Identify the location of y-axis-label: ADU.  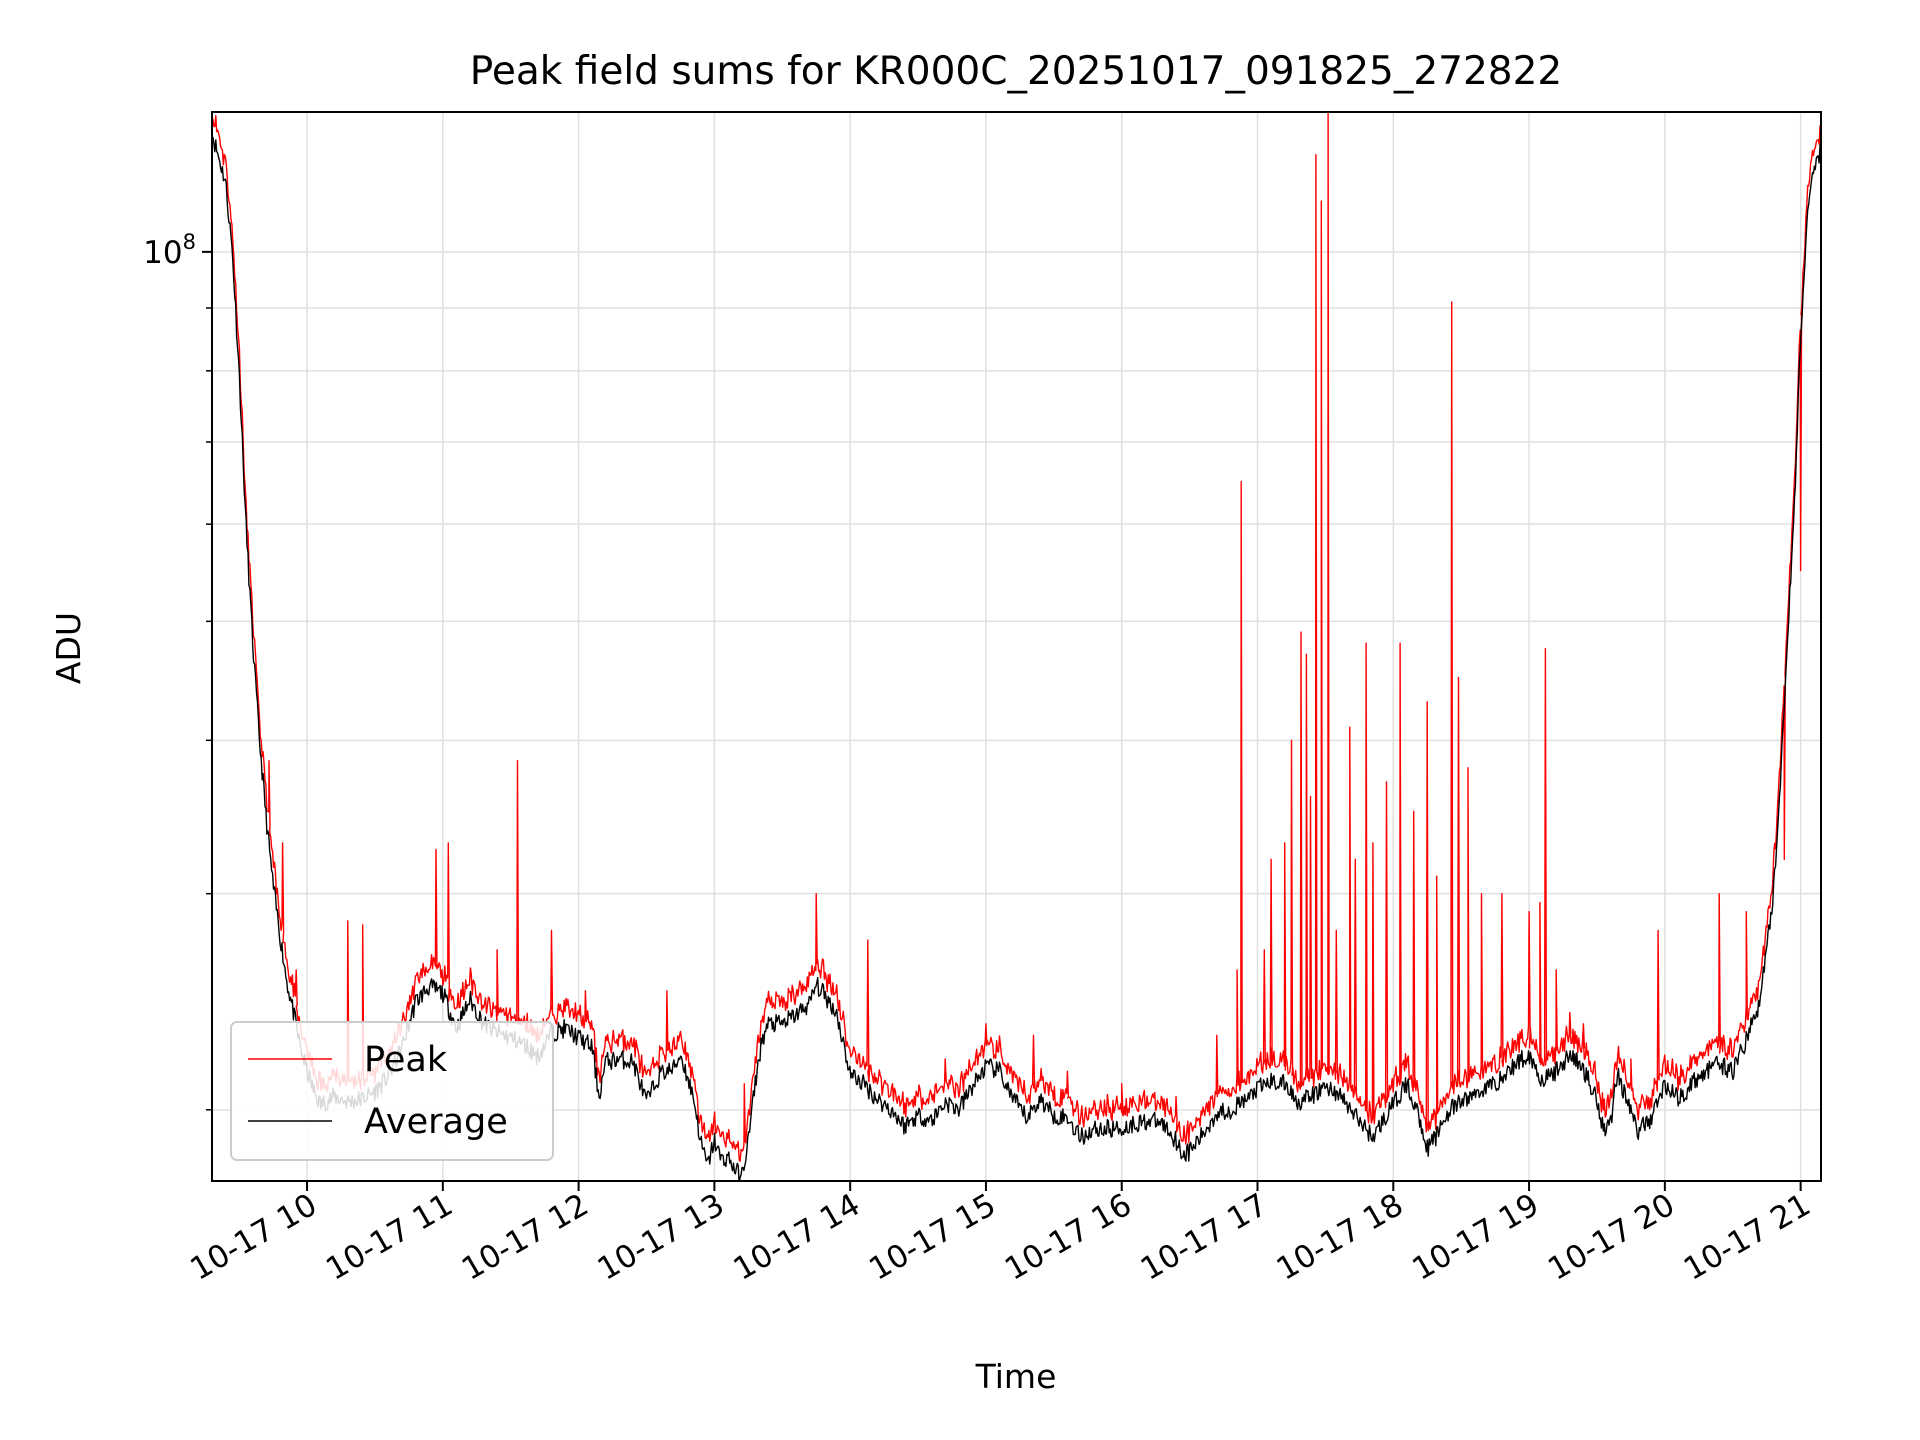
(68, 648).